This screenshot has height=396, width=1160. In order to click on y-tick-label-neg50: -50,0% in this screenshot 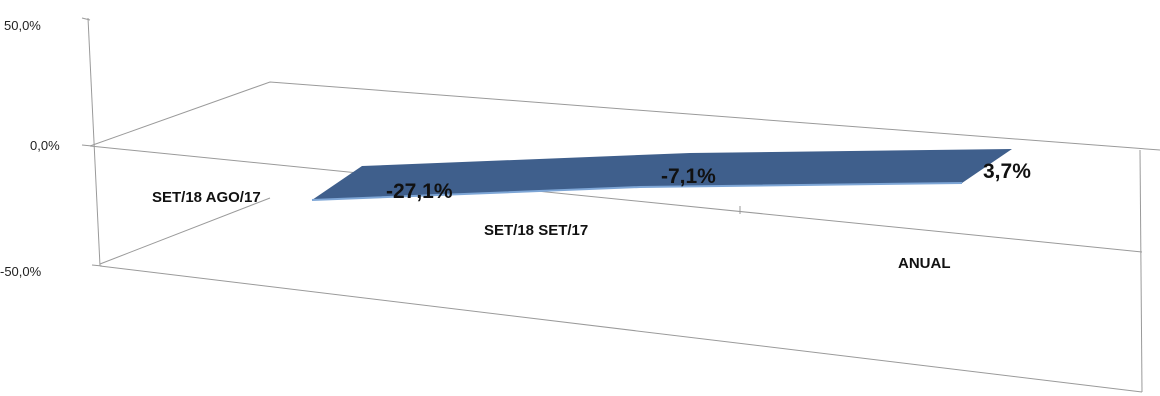, I will do `click(21, 271)`.